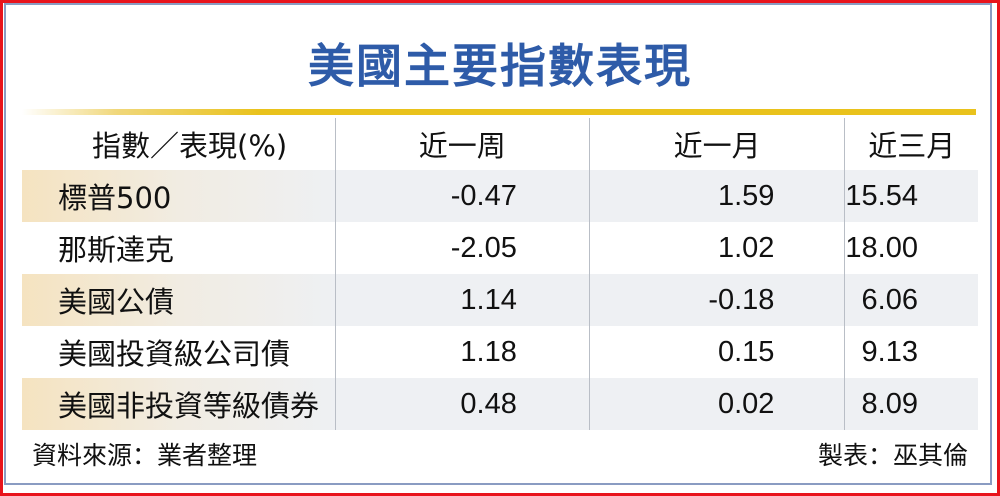  I want to click on maker-credit: 製表：巫其倫, so click(892, 455).